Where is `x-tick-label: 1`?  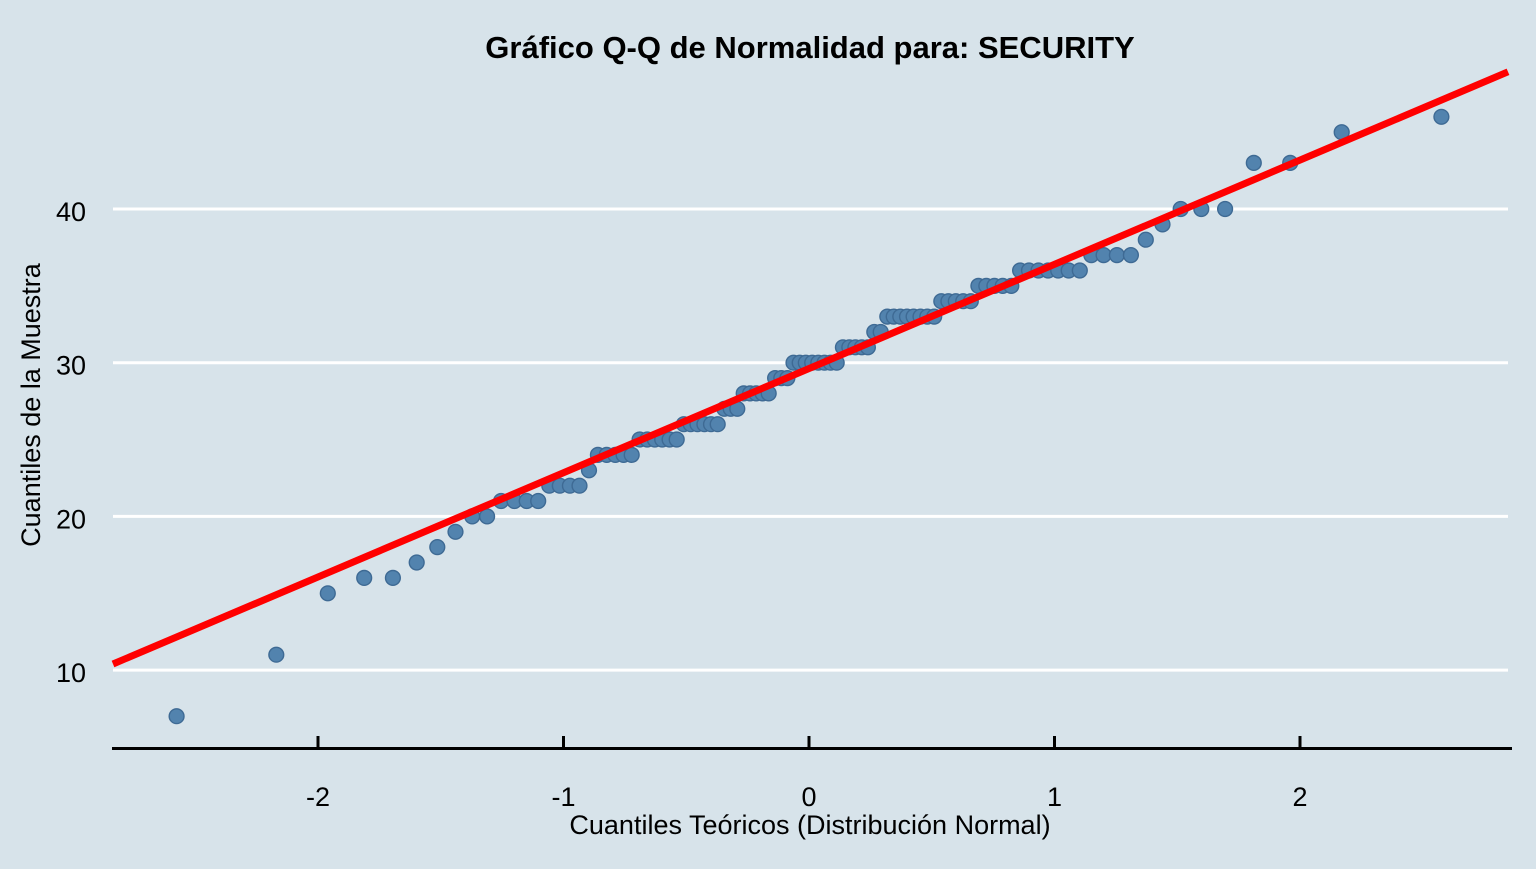
x-tick-label: 1 is located at coordinates (1054, 797).